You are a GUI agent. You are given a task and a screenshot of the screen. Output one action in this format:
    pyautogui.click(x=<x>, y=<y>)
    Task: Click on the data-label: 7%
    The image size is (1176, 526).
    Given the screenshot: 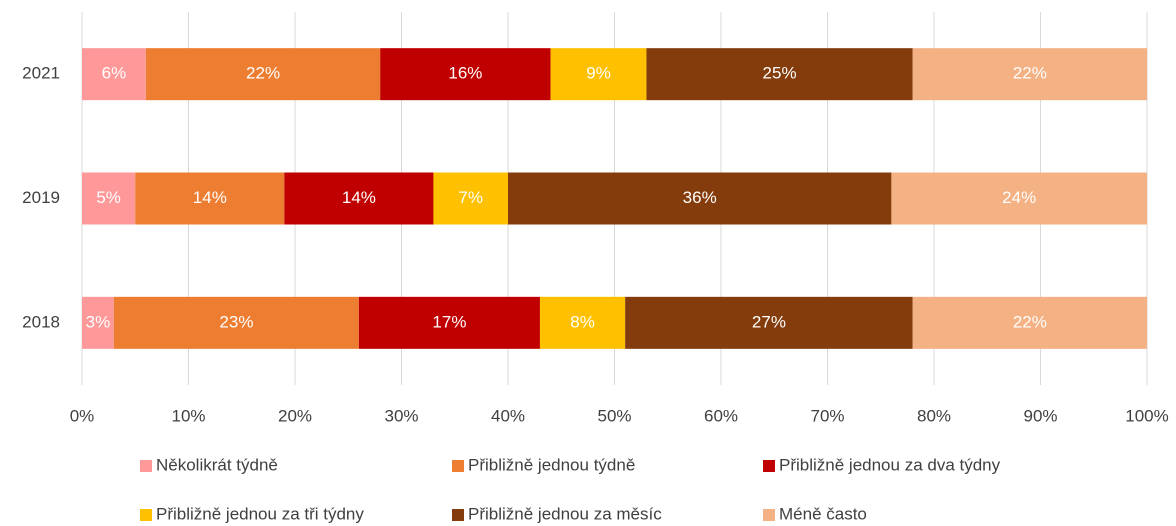 What is the action you would take?
    pyautogui.click(x=470, y=197)
    